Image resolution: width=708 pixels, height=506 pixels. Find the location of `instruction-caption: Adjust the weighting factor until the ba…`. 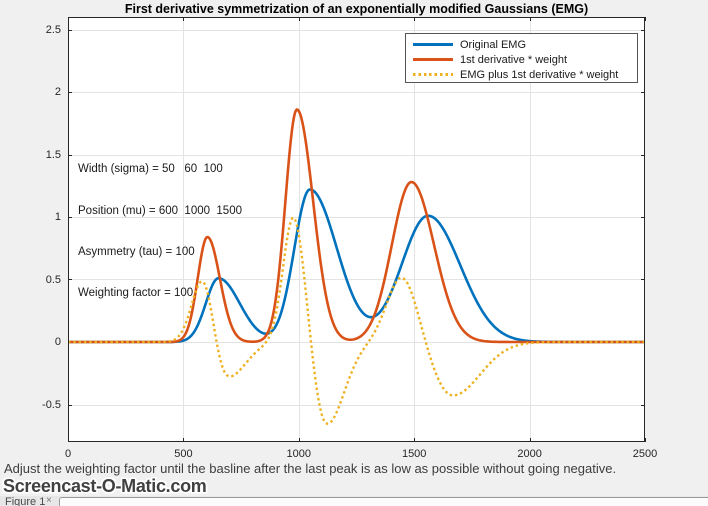

instruction-caption: Adjust the weighting factor until the ba… is located at coordinates (310, 468).